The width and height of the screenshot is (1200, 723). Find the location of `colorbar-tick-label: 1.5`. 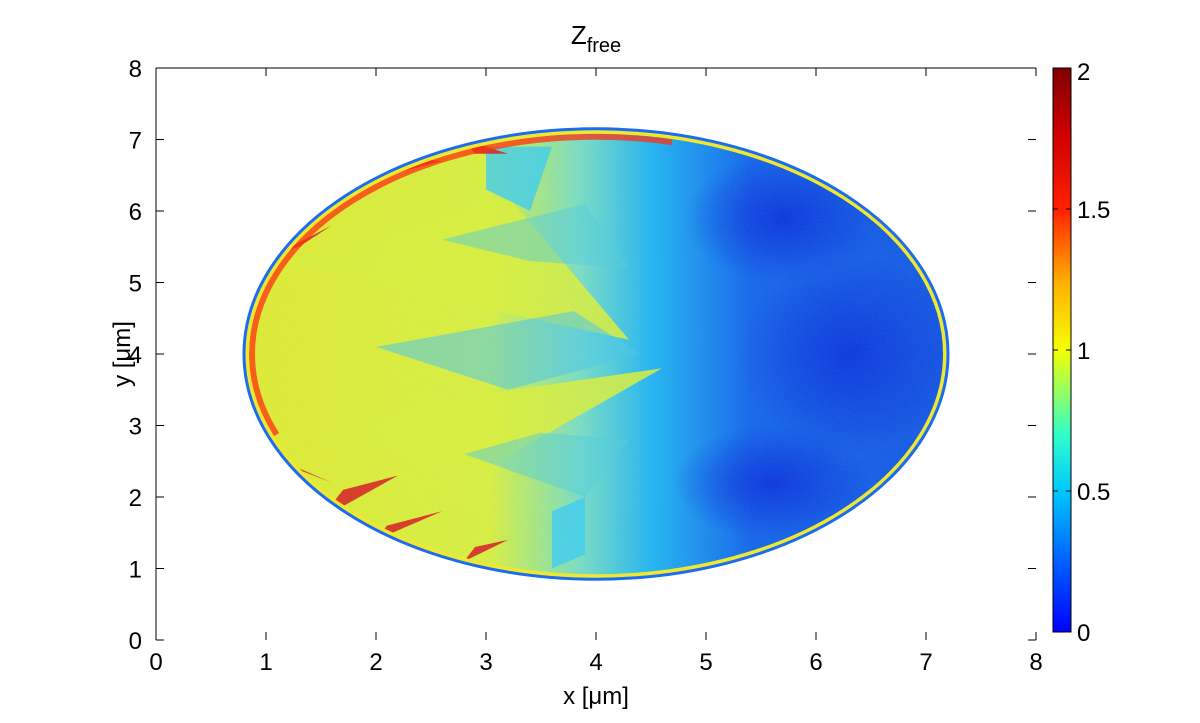

colorbar-tick-label: 1.5 is located at coordinates (1093, 210).